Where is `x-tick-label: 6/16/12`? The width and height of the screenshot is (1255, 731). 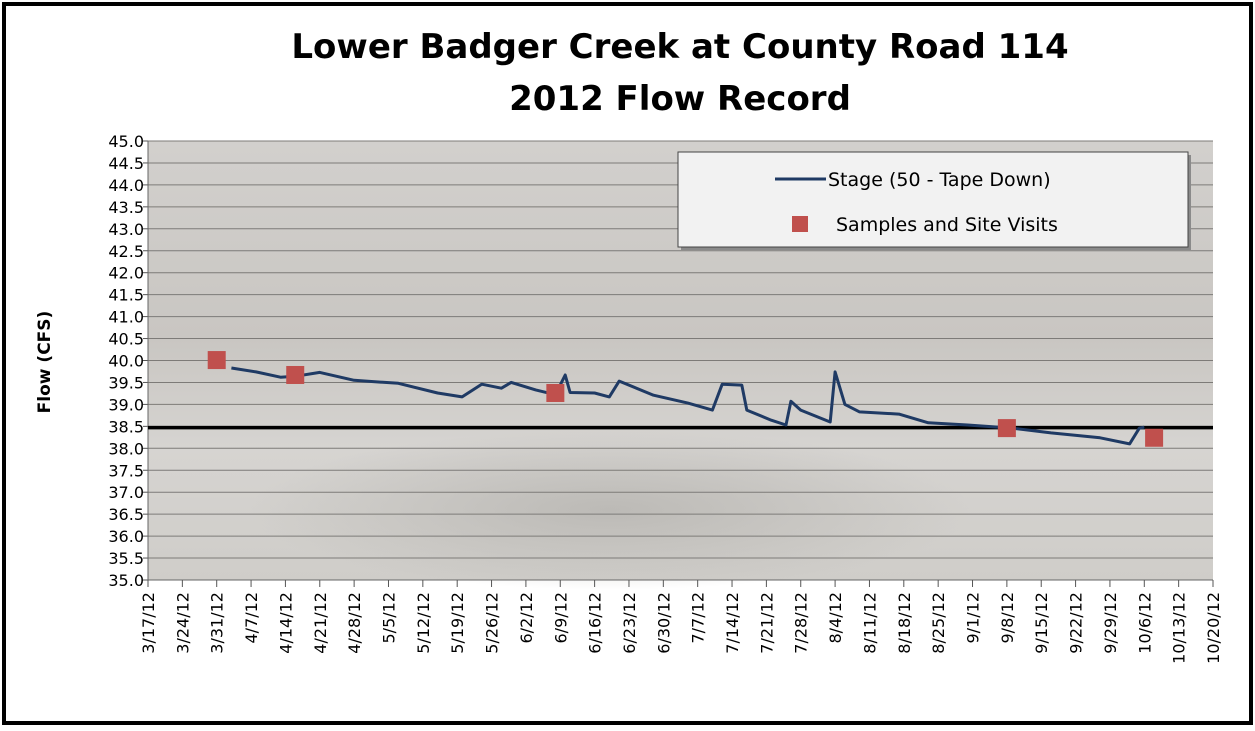
x-tick-label: 6/16/12 is located at coordinates (595, 623).